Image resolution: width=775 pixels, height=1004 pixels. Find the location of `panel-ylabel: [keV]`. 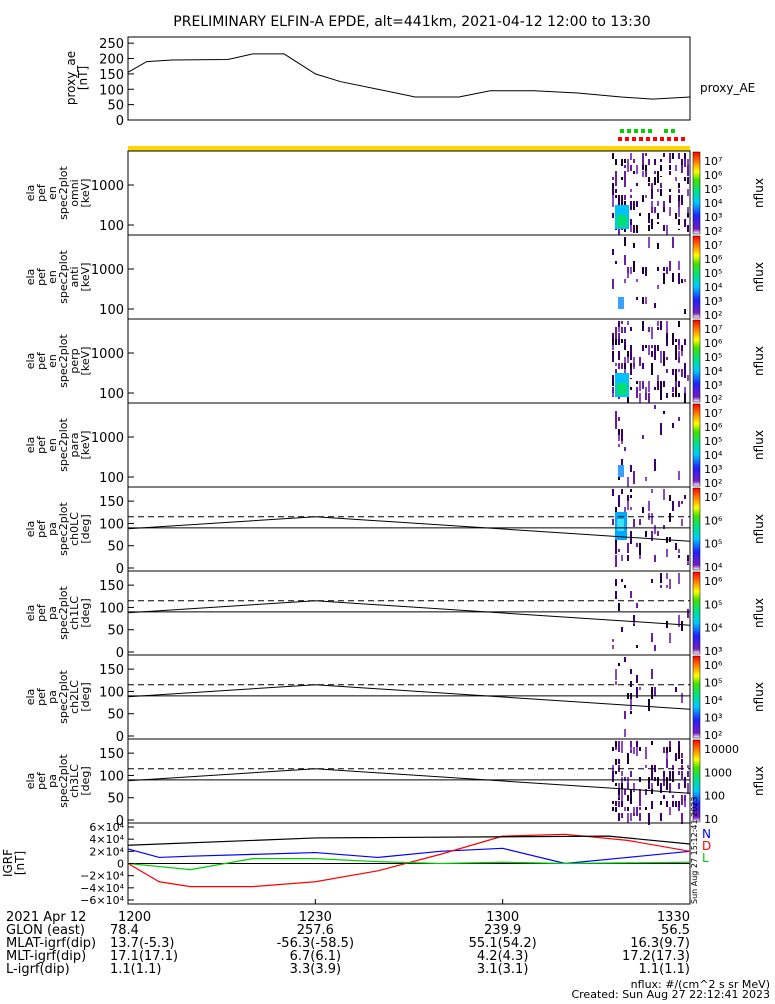

panel-ylabel: [keV] is located at coordinates (85, 277).